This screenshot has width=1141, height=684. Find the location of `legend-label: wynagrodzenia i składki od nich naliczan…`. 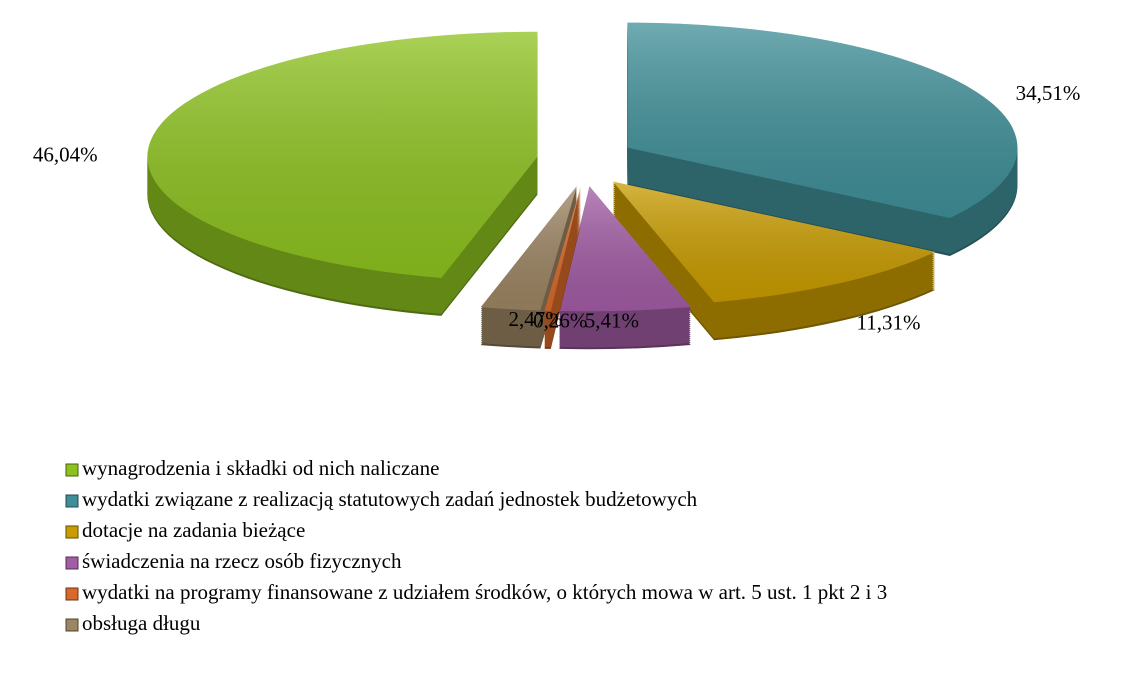

legend-label: wynagrodzenia i składki od nich naliczan… is located at coordinates (260, 468).